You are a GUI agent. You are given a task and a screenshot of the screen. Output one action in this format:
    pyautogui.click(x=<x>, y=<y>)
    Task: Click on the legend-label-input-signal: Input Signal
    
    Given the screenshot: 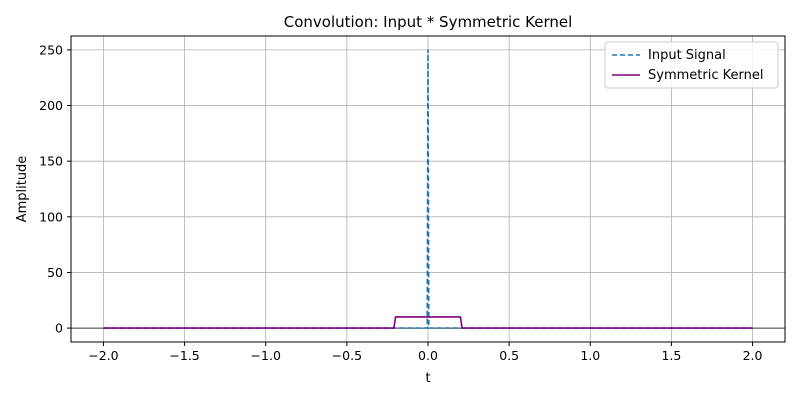 What is the action you would take?
    pyautogui.click(x=687, y=55)
    